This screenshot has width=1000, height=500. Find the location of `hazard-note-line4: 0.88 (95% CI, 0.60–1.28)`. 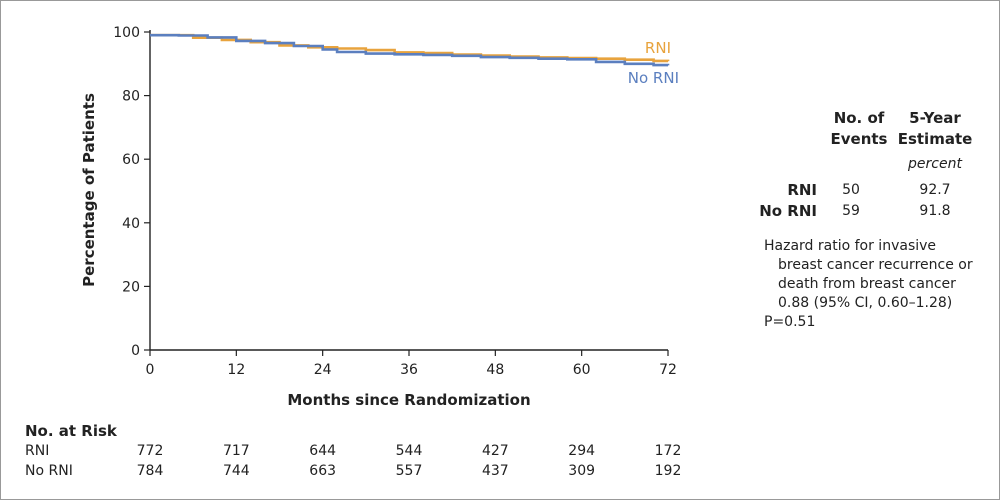

hazard-note-line4: 0.88 (95% CI, 0.60–1.28) is located at coordinates (865, 303).